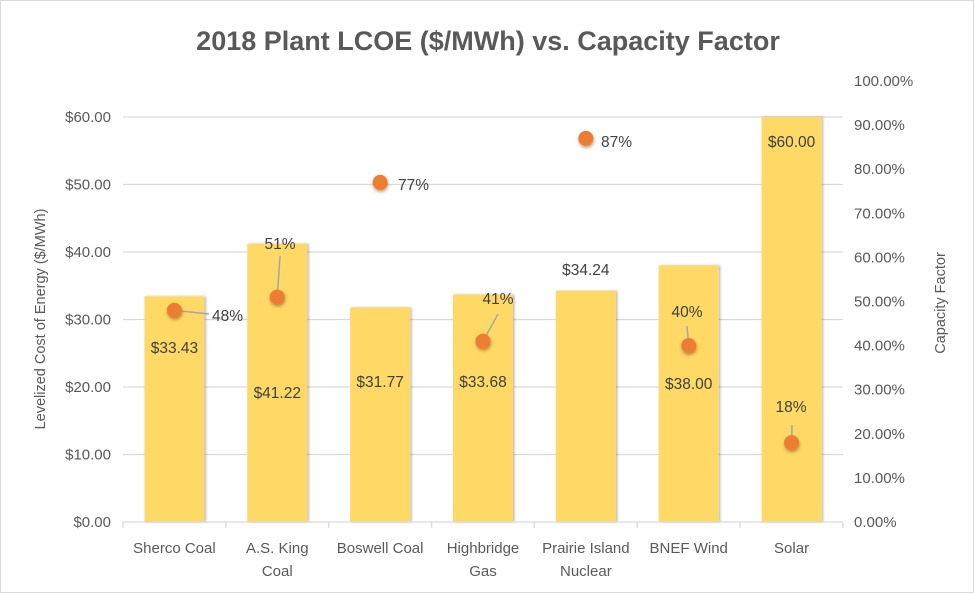  Describe the element at coordinates (413, 185) in the screenshot. I see `capacity-value-label: 77%` at that location.